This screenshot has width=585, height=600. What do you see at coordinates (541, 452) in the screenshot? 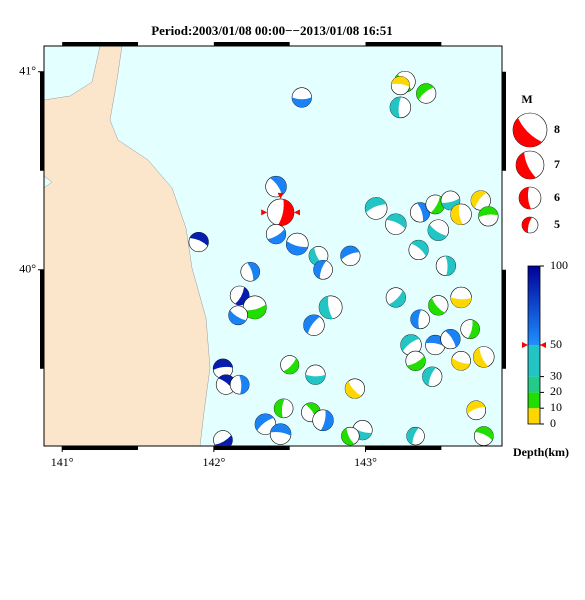
I see `colorbar-title: Depth(km)` at bounding box center [541, 452].